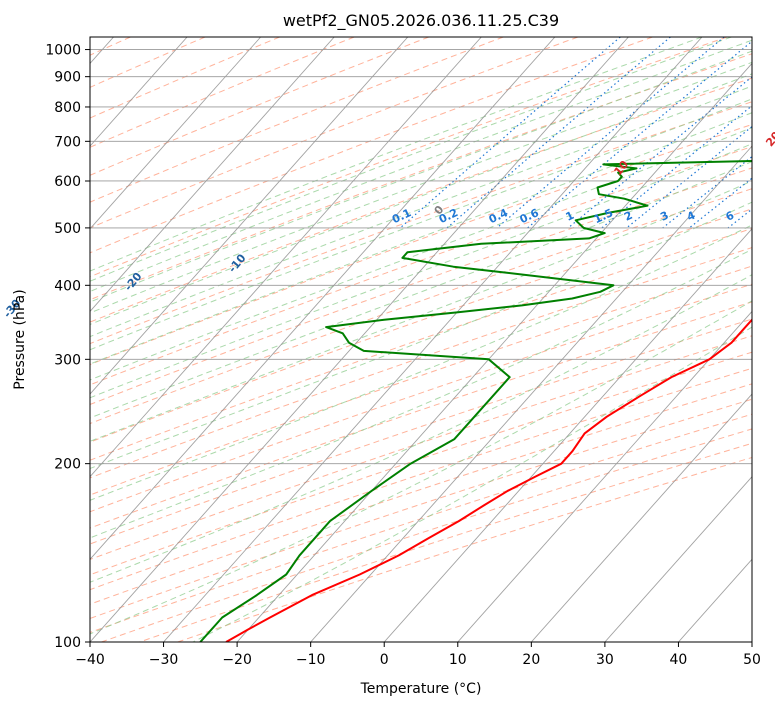  Describe the element at coordinates (691, 216) in the screenshot. I see `mixing-ratio-label: 4` at that location.